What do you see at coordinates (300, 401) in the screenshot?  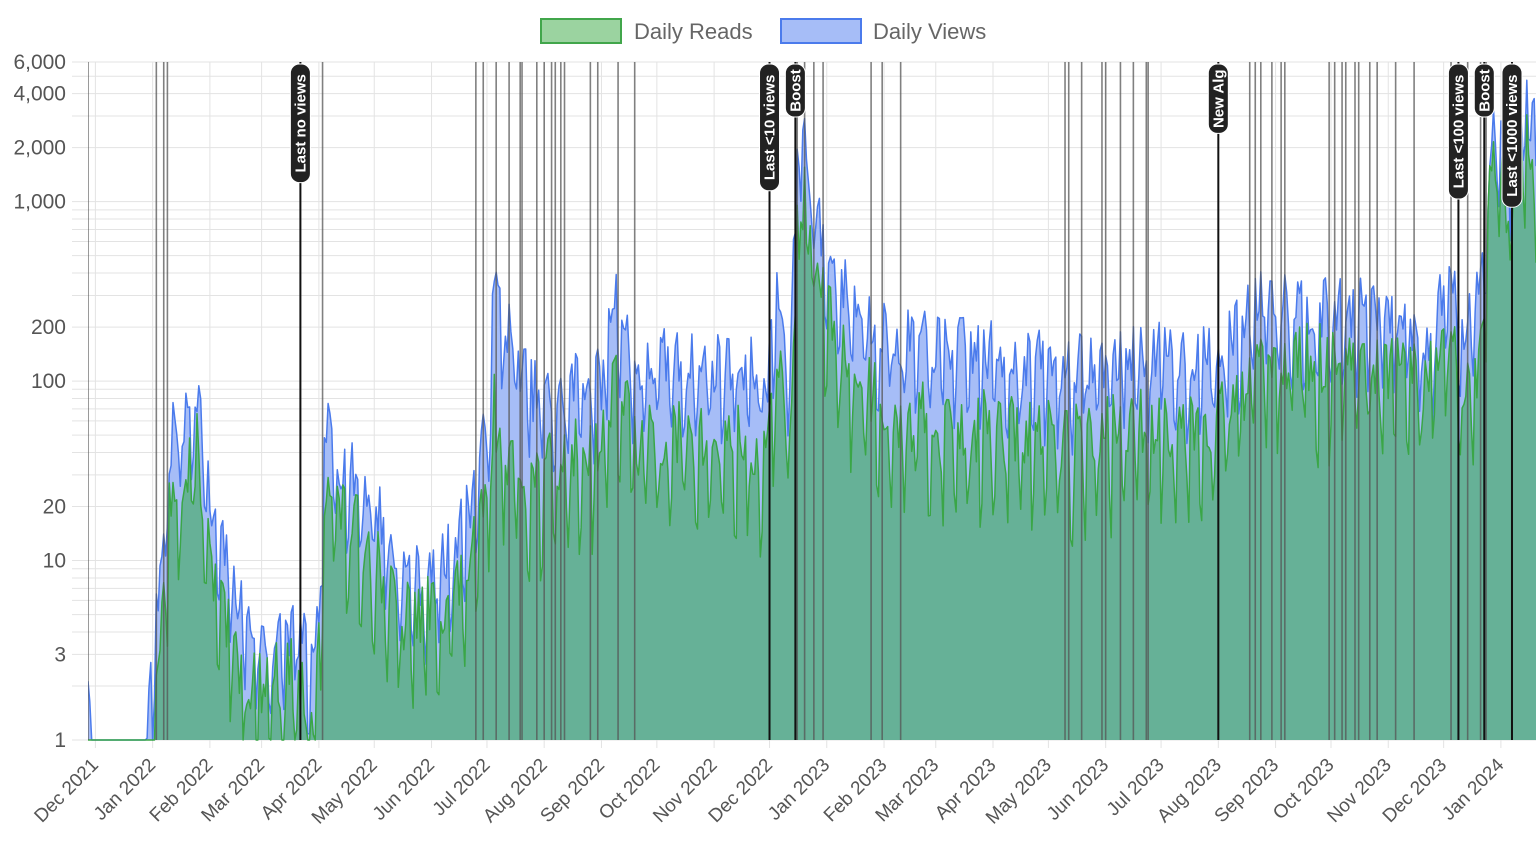 I see `annotation: Last no views` at bounding box center [300, 401].